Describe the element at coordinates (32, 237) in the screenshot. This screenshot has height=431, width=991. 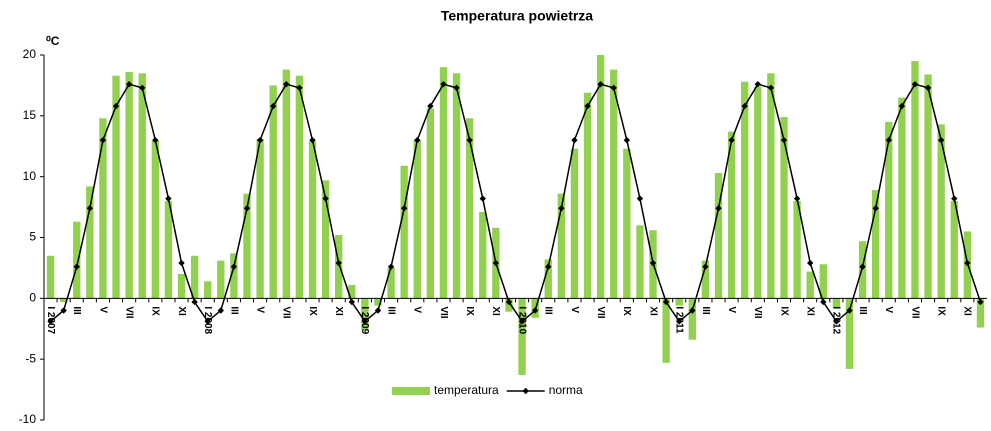
I see `y-tick-label: 5` at that location.